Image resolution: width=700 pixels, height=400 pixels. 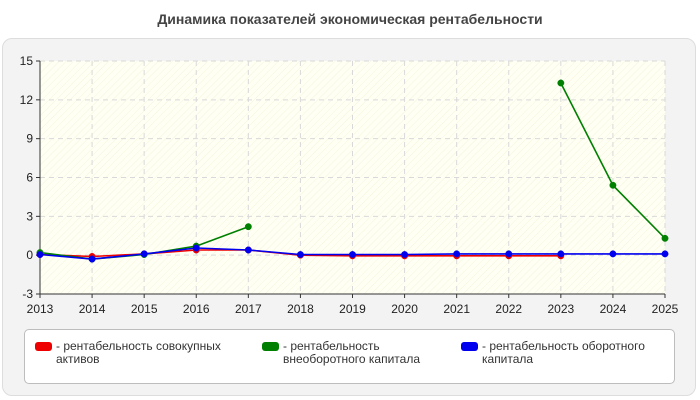 I want to click on x-tick-label: 2022, so click(x=508, y=309).